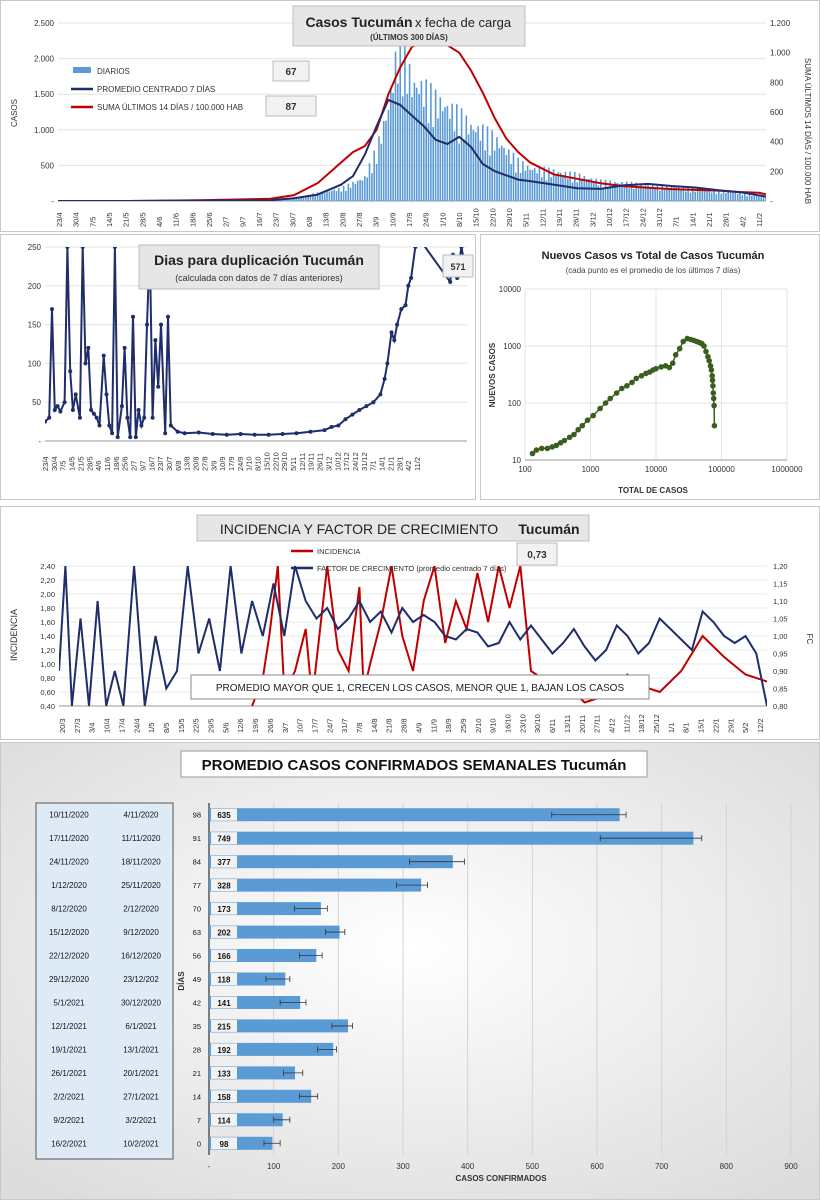 Image resolution: width=820 pixels, height=1200 pixels. I want to click on value-box-text: 87, so click(291, 107).